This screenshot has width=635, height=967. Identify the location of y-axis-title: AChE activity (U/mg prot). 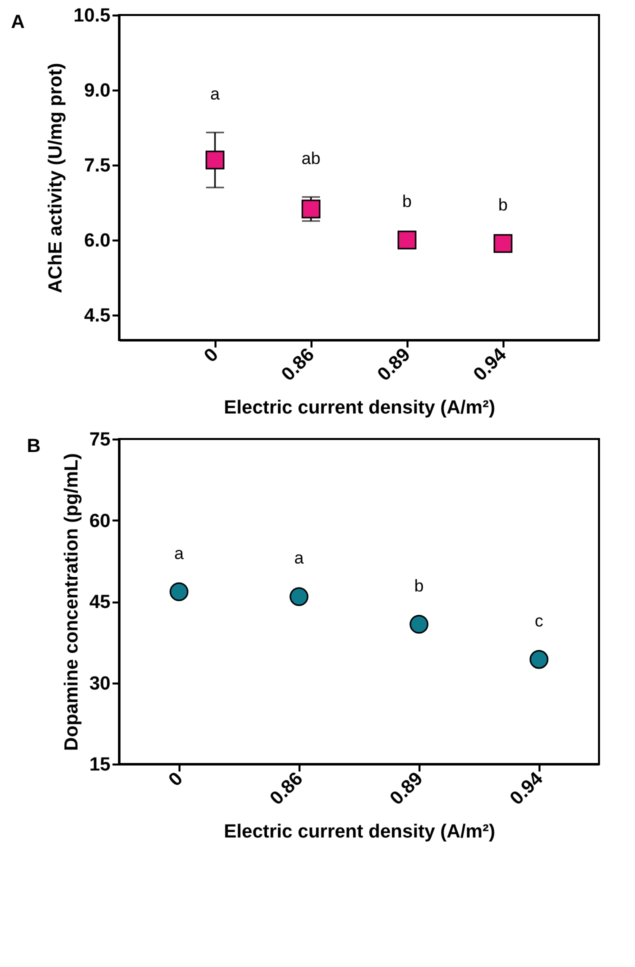
(56, 178).